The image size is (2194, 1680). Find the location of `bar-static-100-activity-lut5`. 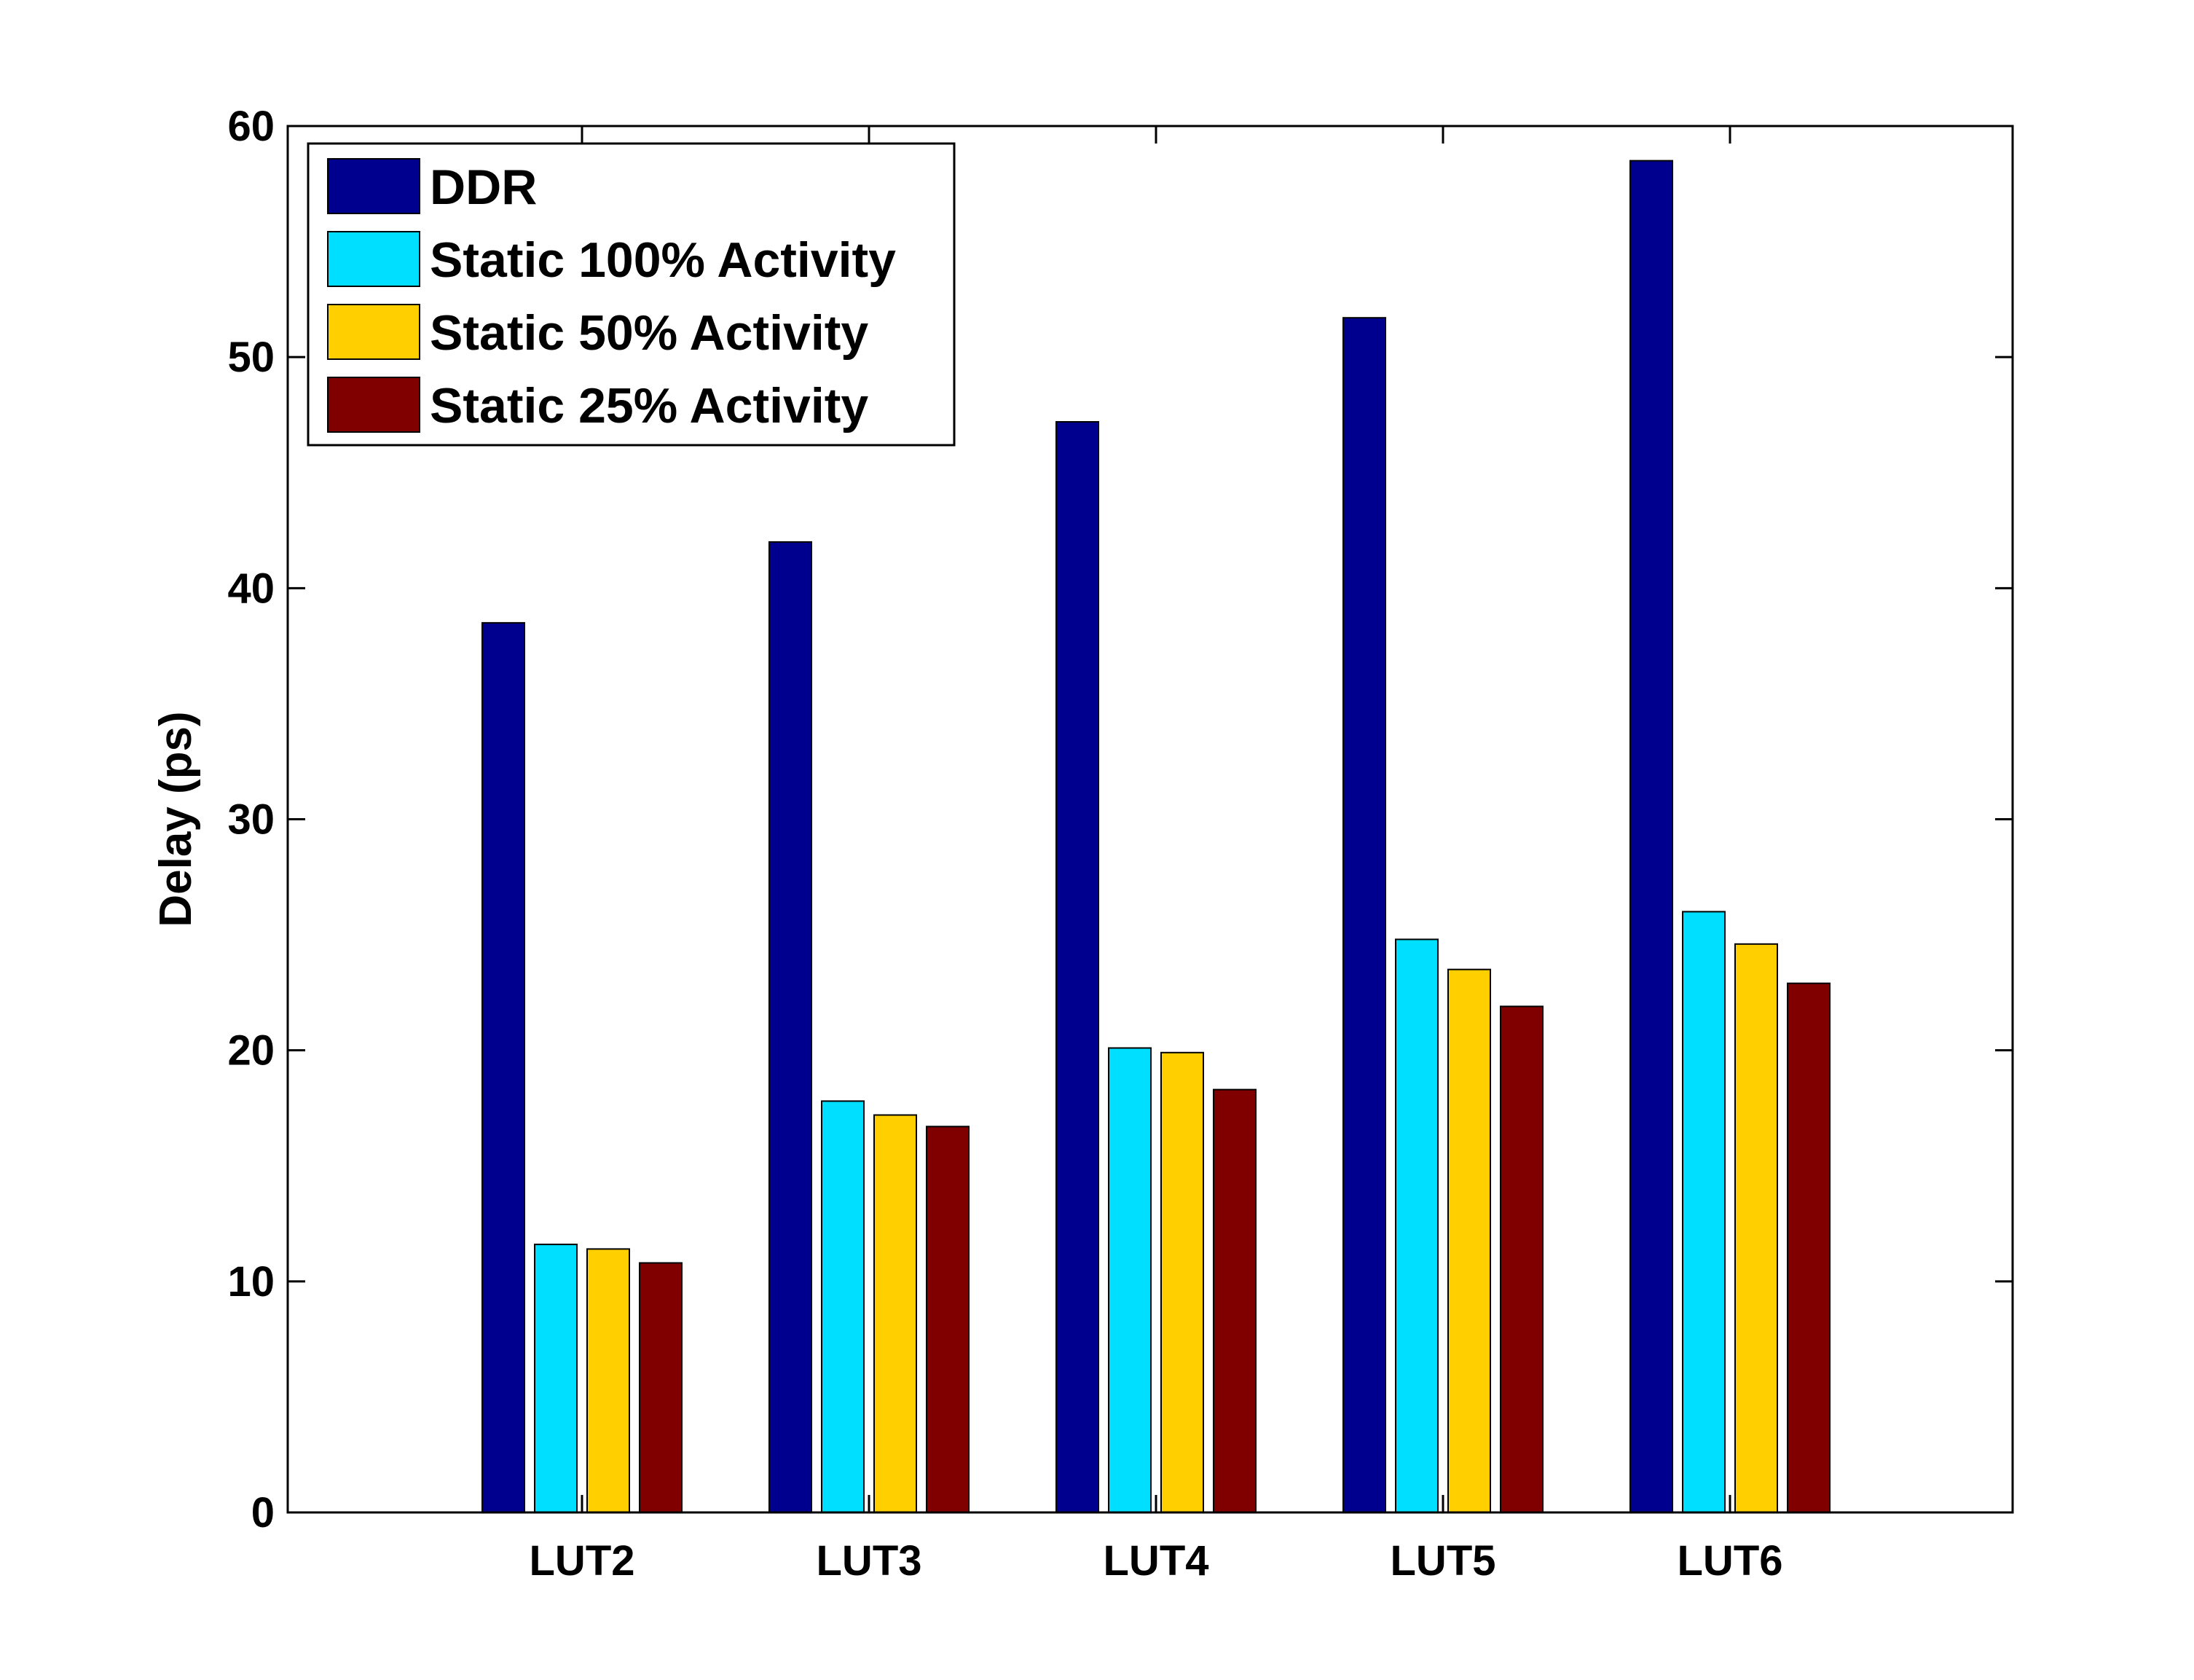

bar-static-100-activity-lut5 is located at coordinates (1417, 1225).